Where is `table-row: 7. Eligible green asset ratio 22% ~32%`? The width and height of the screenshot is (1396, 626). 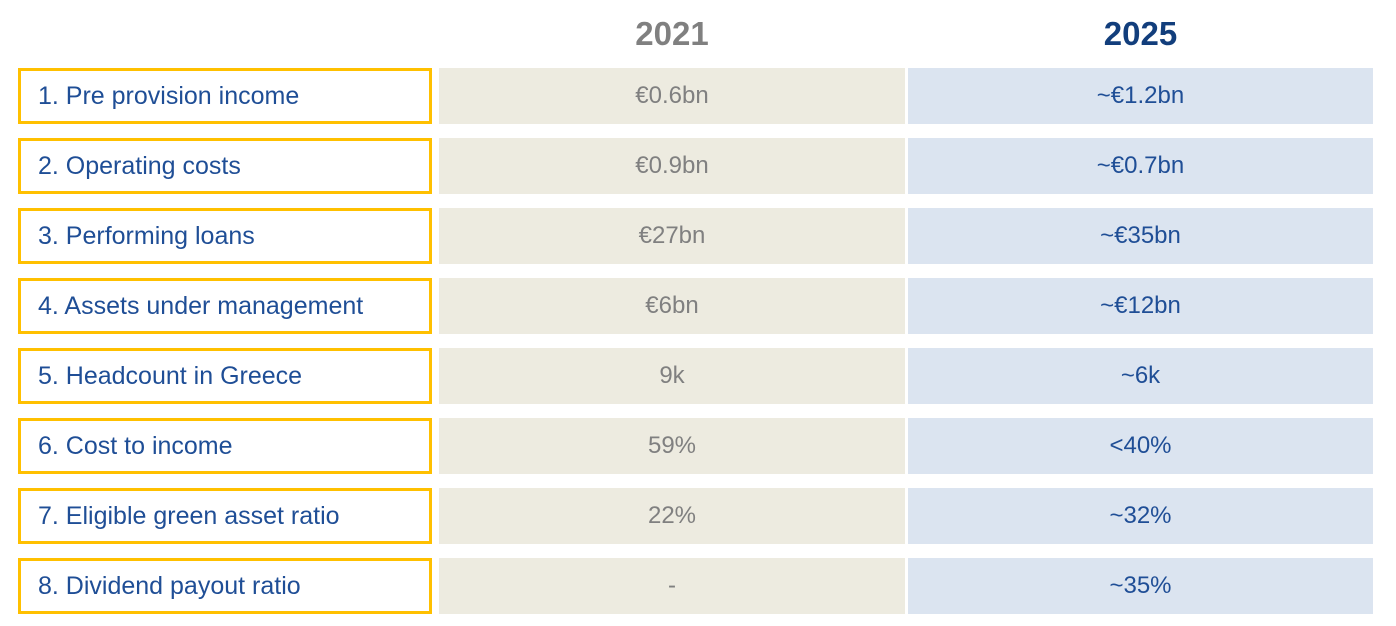
table-row: 7. Eligible green asset ratio 22% ~32% is located at coordinates (707, 516).